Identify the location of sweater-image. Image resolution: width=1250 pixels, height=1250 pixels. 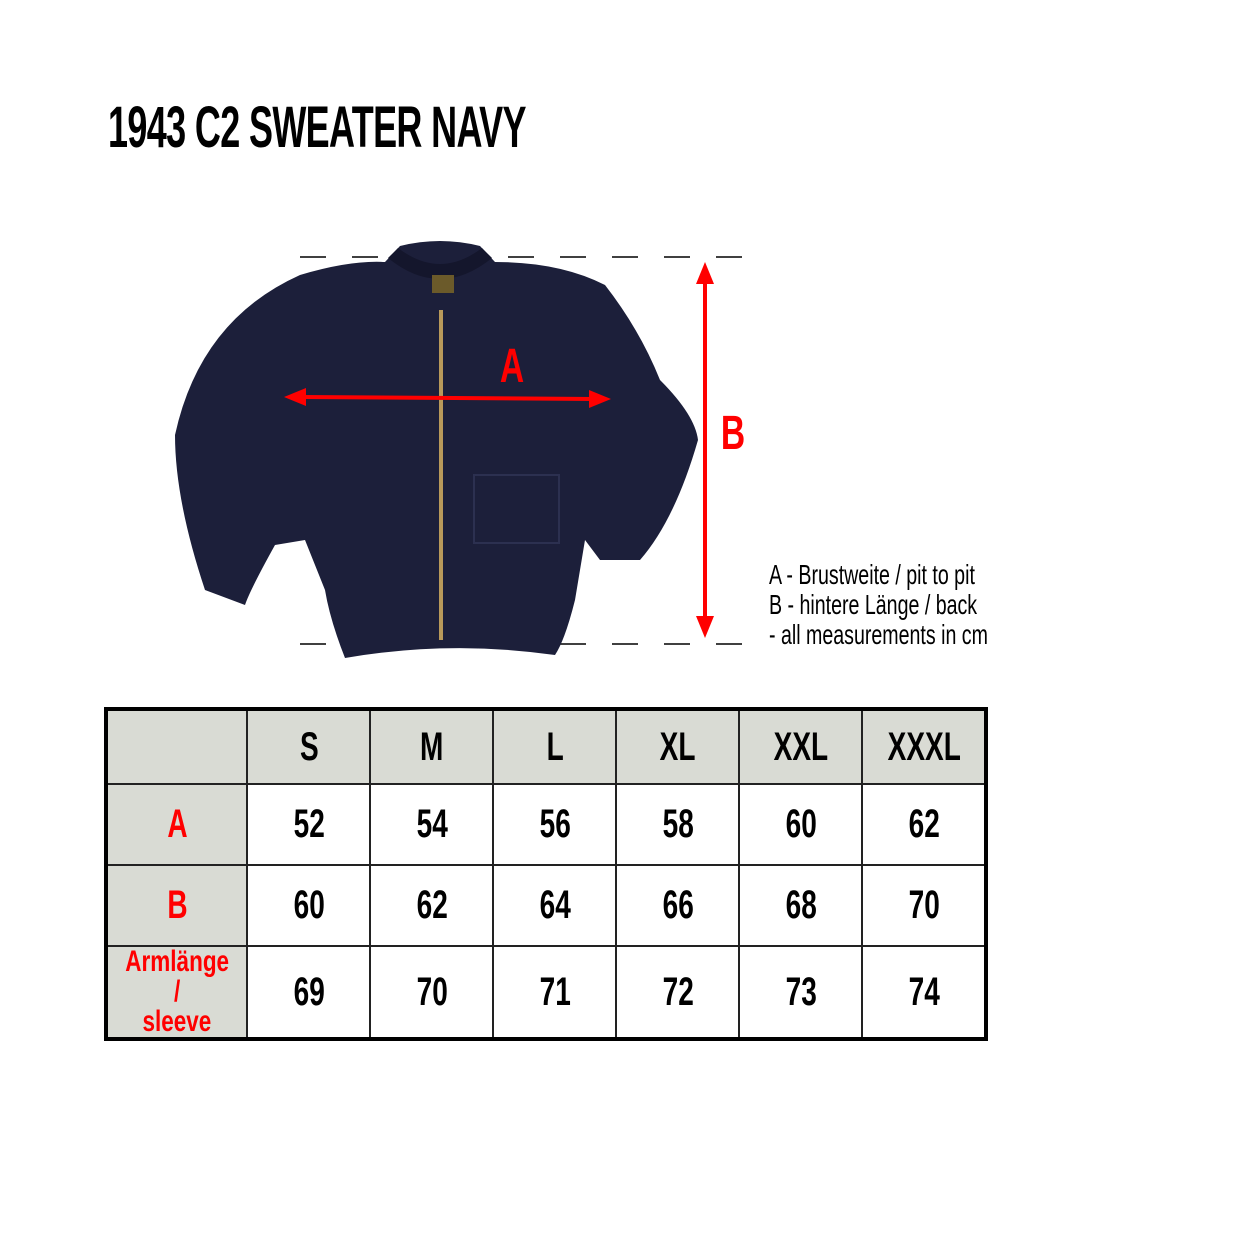
(436, 449).